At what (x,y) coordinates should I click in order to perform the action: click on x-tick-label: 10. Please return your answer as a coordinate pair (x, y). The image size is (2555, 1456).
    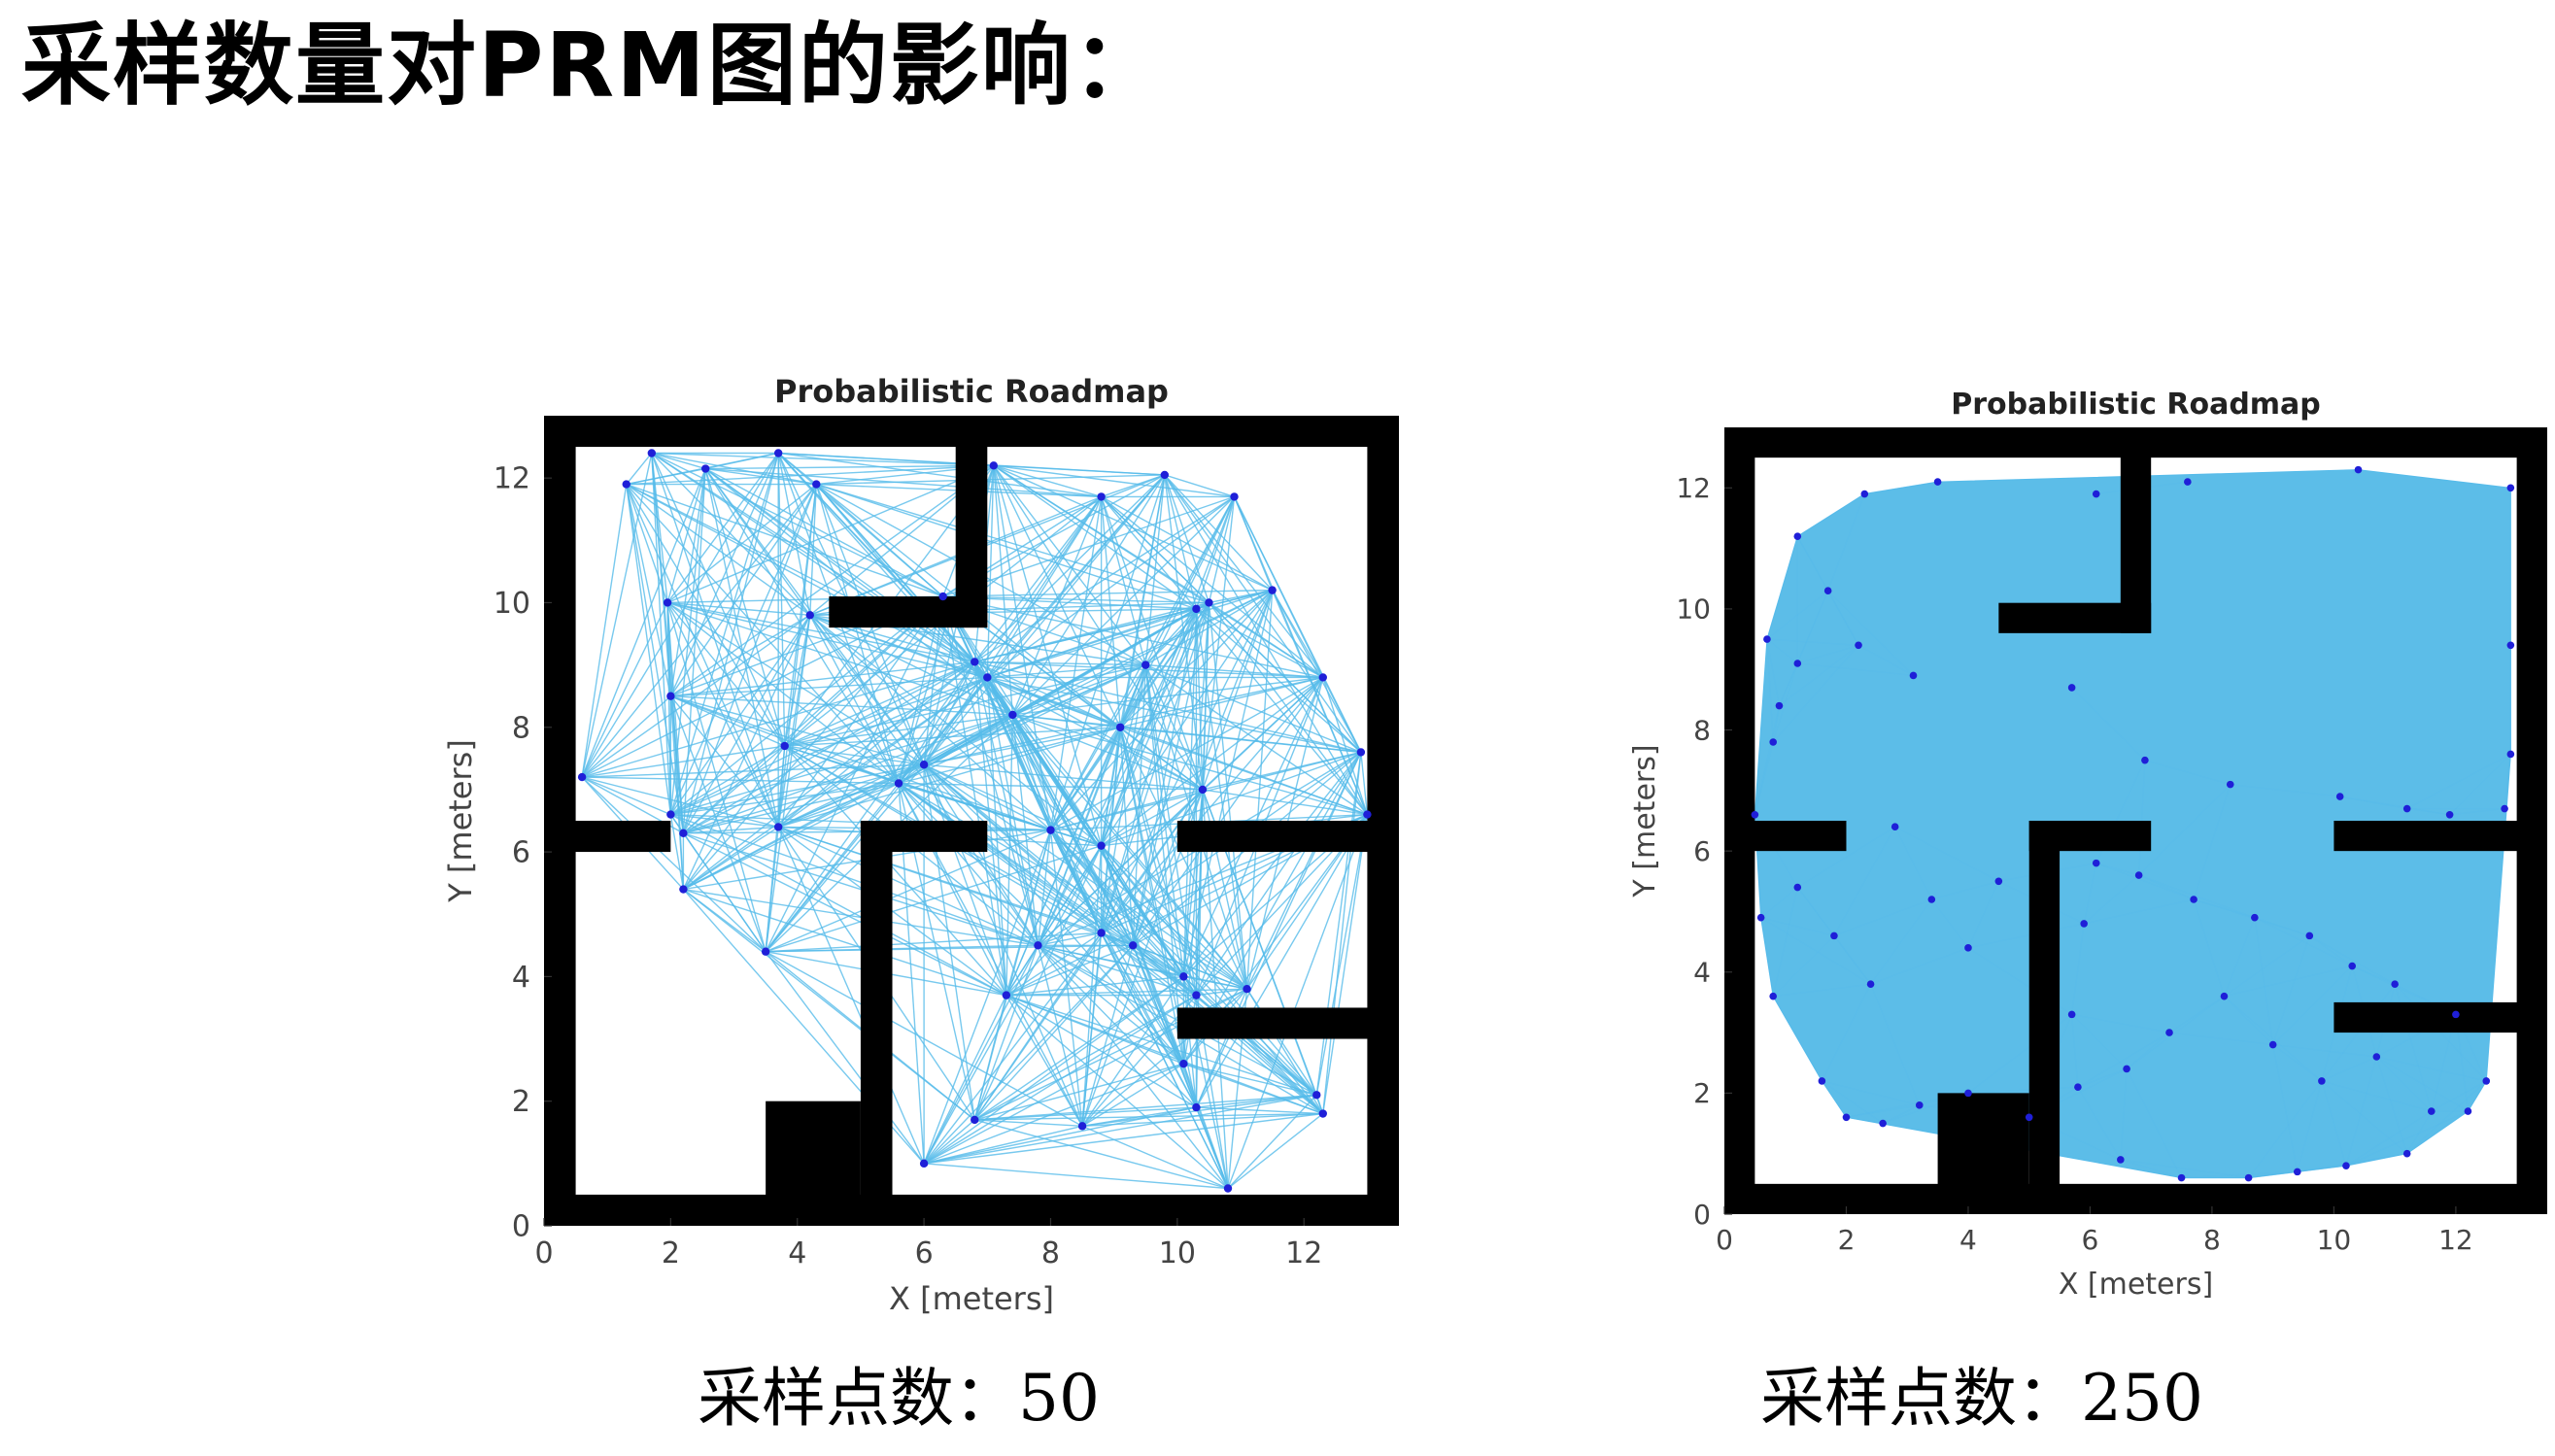
    Looking at the image, I should click on (1177, 1253).